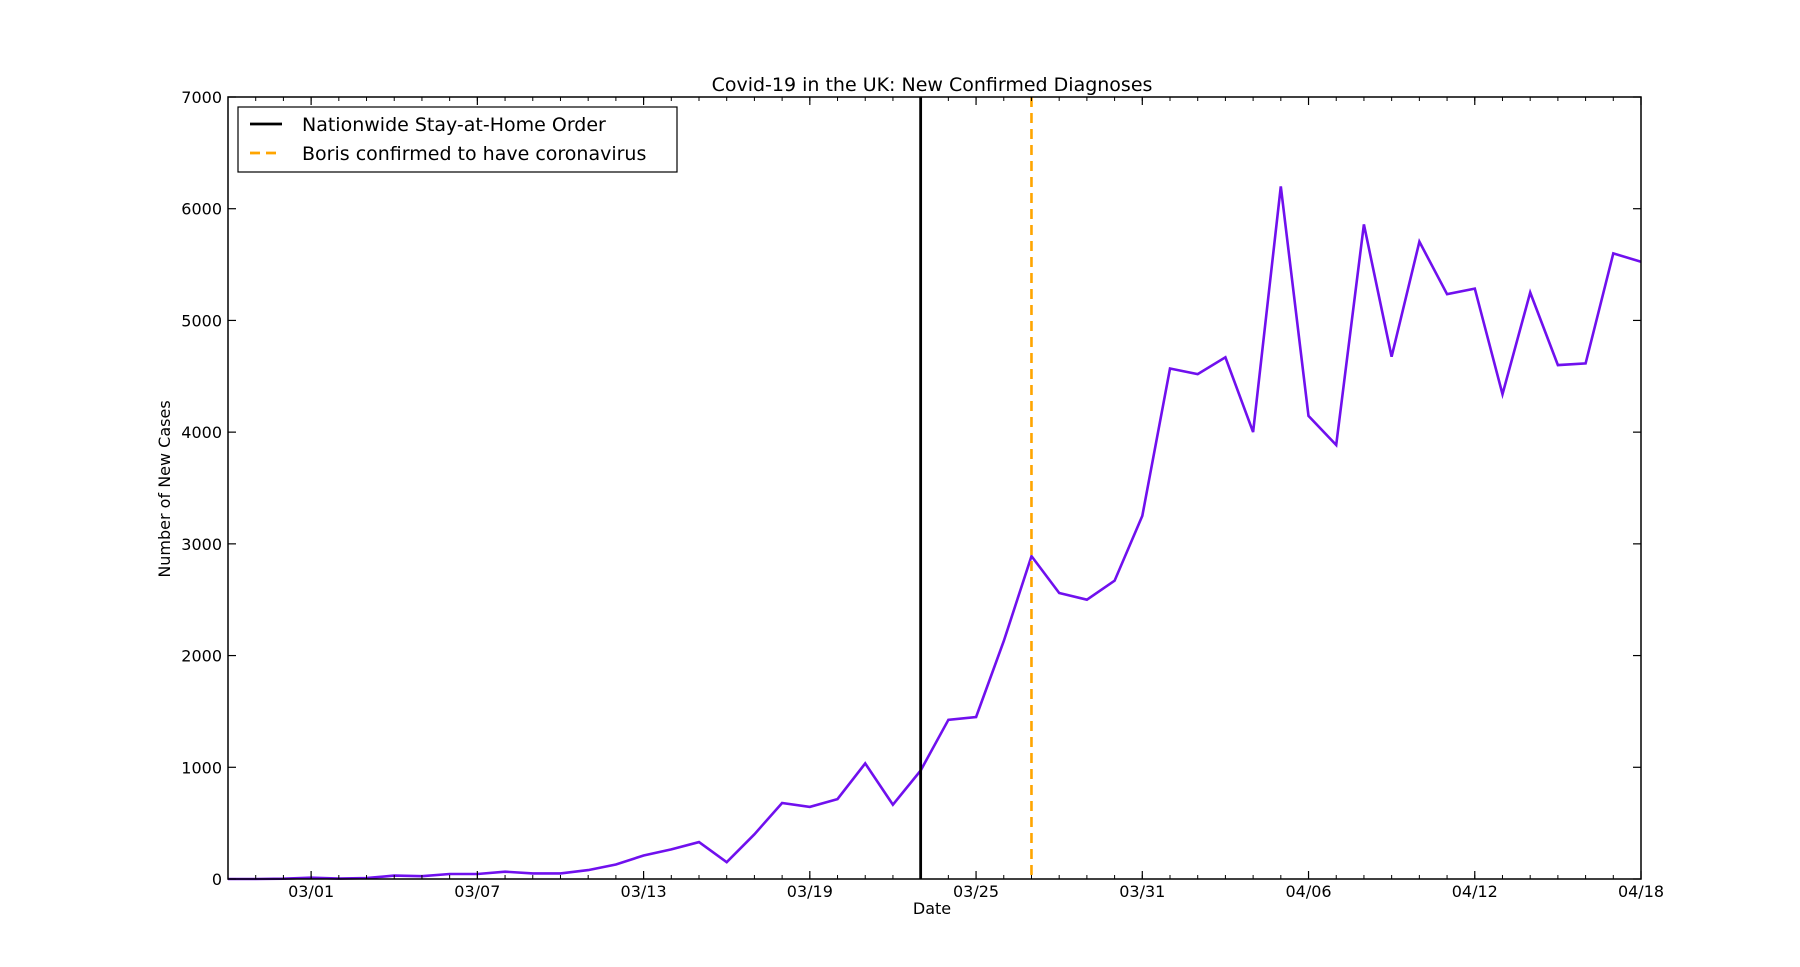 The height and width of the screenshot is (967, 1800). Describe the element at coordinates (932, 908) in the screenshot. I see `x-axis-title: Date` at that location.